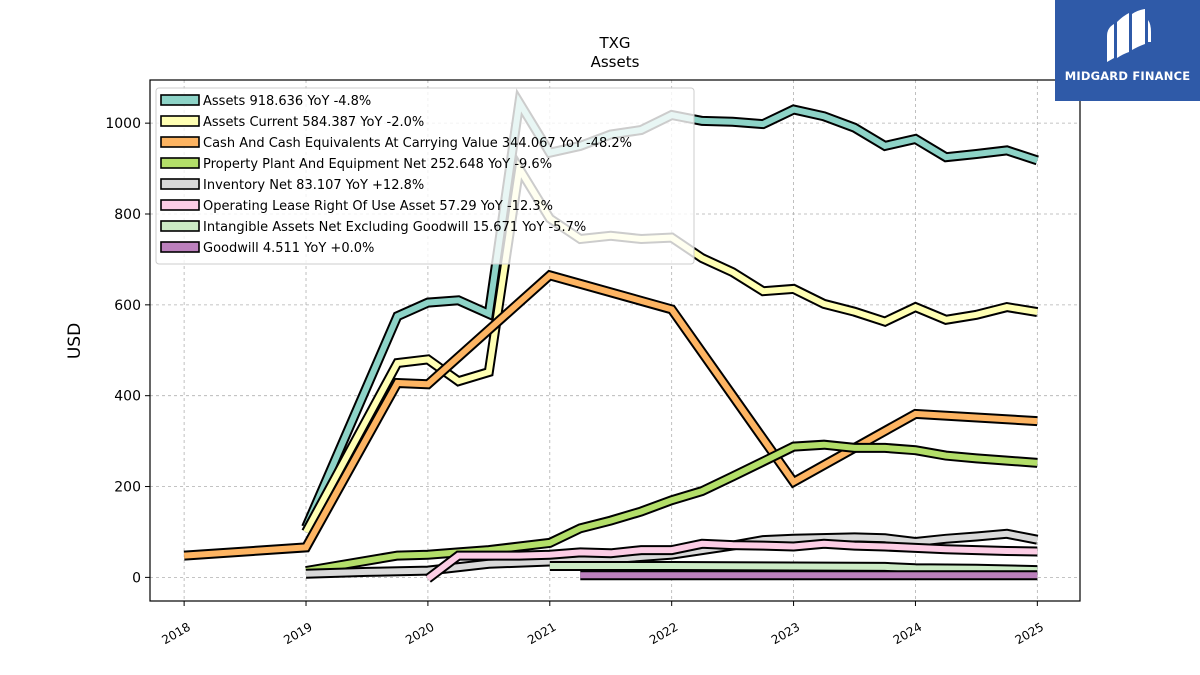 The height and width of the screenshot is (675, 1200). Describe the element at coordinates (297, 633) in the screenshot. I see `x-tick-label: 2019` at that location.